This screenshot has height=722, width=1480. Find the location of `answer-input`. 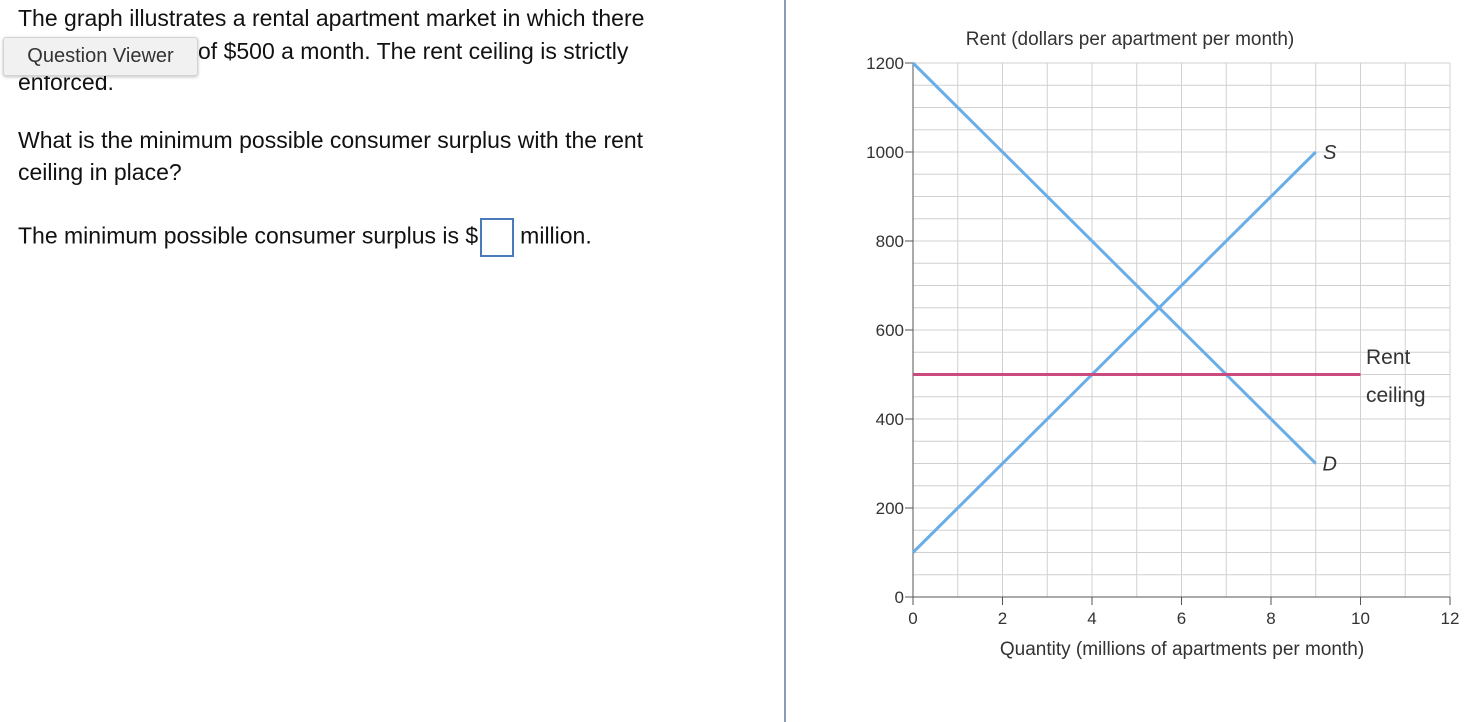

answer-input is located at coordinates (497, 237).